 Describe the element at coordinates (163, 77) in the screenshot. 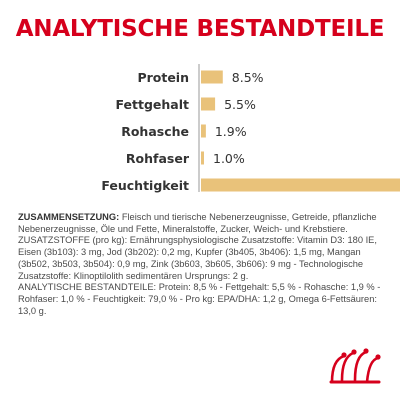

I see `category-label-protein: Protein` at that location.